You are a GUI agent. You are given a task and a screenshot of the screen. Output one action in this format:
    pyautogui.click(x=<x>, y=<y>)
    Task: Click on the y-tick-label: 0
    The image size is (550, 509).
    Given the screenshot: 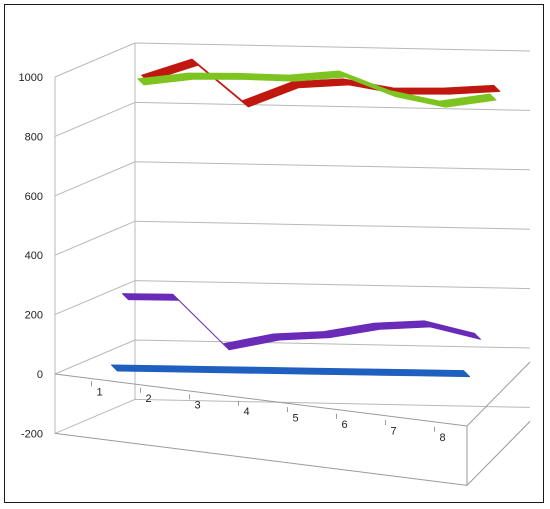 What is the action you would take?
    pyautogui.click(x=40, y=375)
    